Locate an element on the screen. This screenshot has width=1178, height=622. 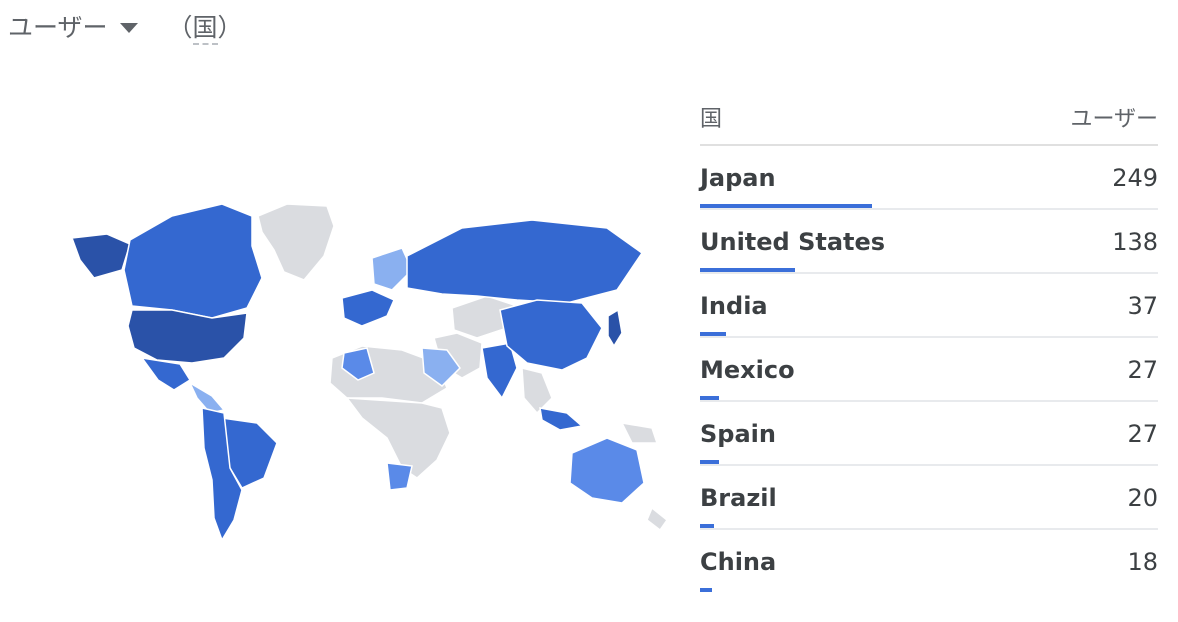
table-header: 国 ユーザー is located at coordinates (929, 118).